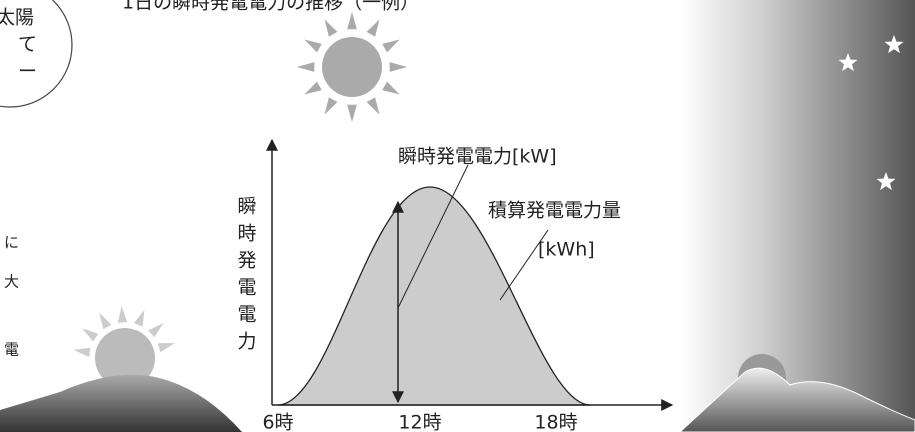 The image size is (915, 432). What do you see at coordinates (554, 211) in the screenshot?
I see `energy-label: 積算発電電力量` at bounding box center [554, 211].